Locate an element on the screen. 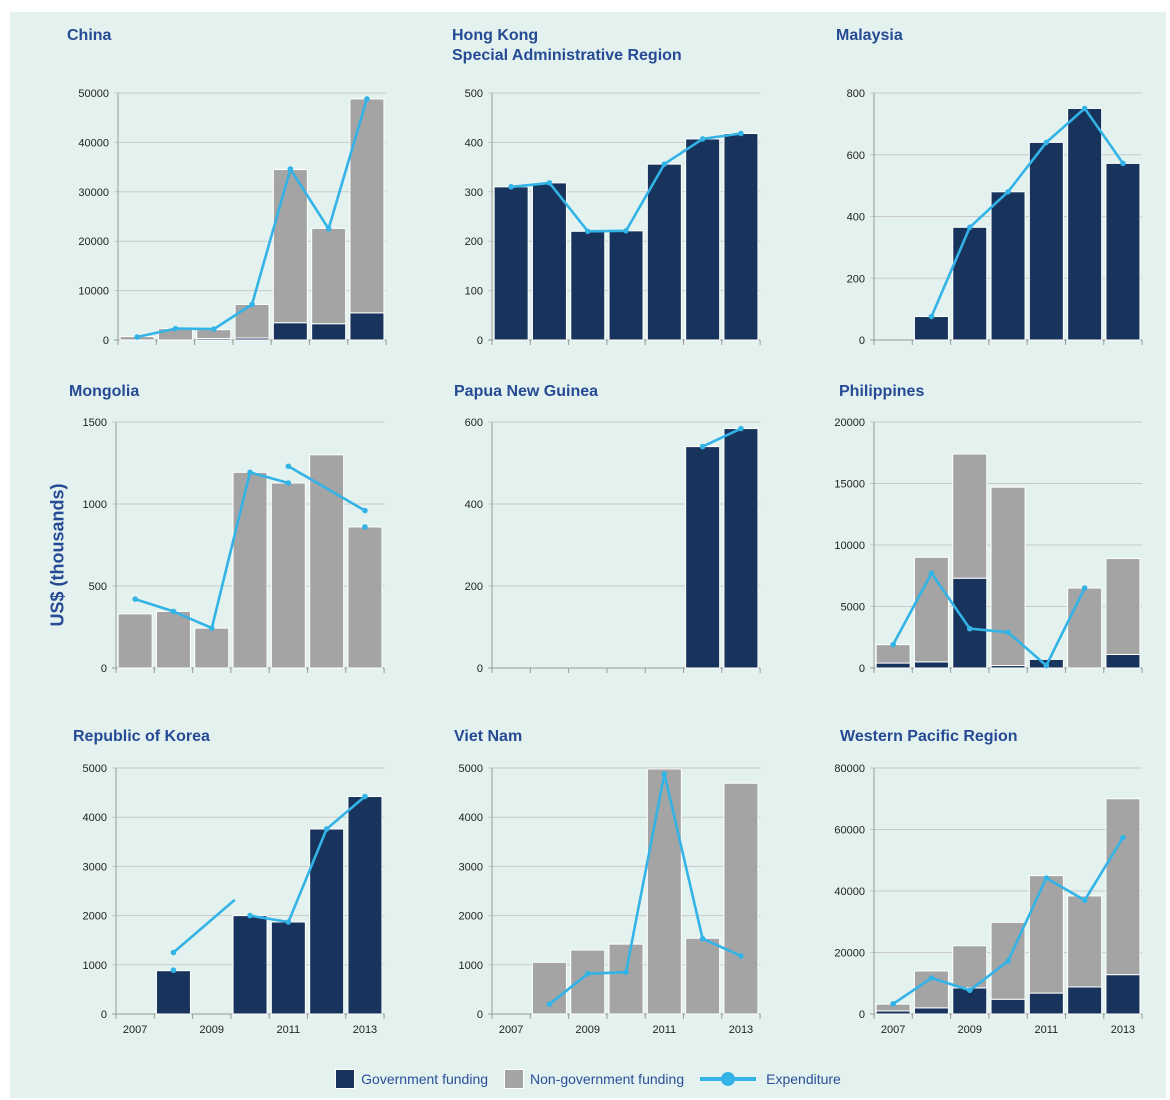  y-tick-label: 5000 is located at coordinates (471, 769).